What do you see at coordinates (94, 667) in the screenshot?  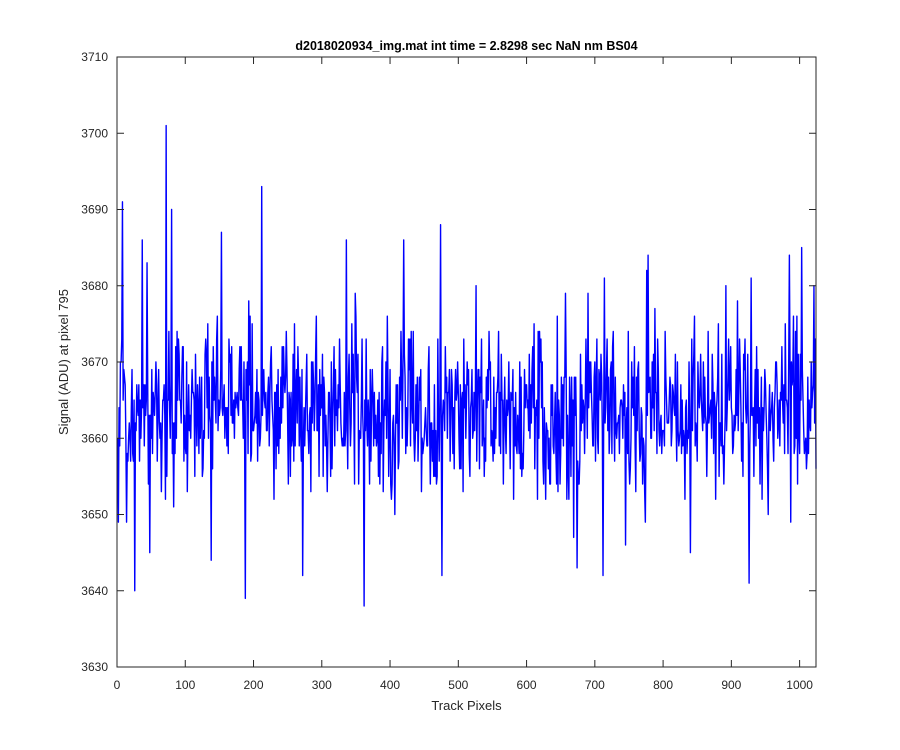 I see `y-tick-label: 3630` at bounding box center [94, 667].